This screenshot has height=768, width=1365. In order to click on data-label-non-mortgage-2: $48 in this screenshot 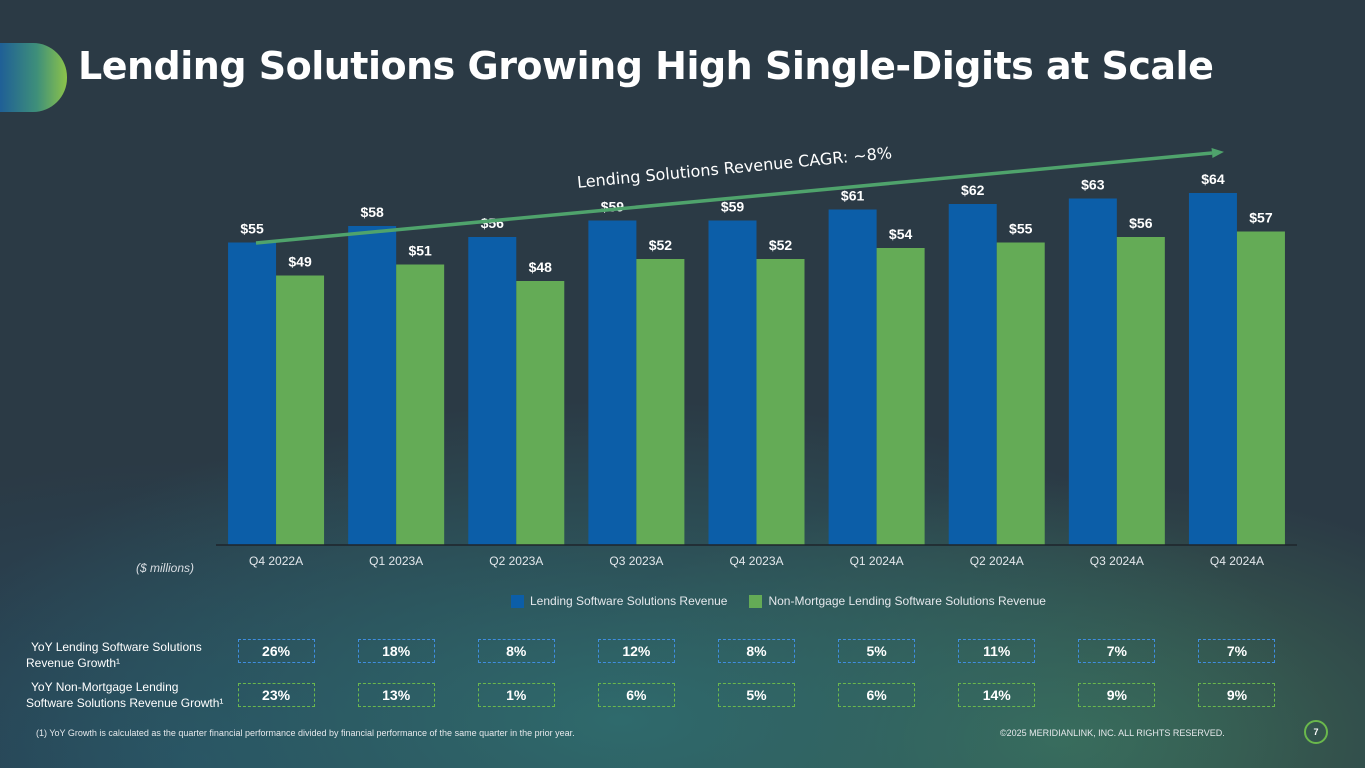, I will do `click(541, 267)`.